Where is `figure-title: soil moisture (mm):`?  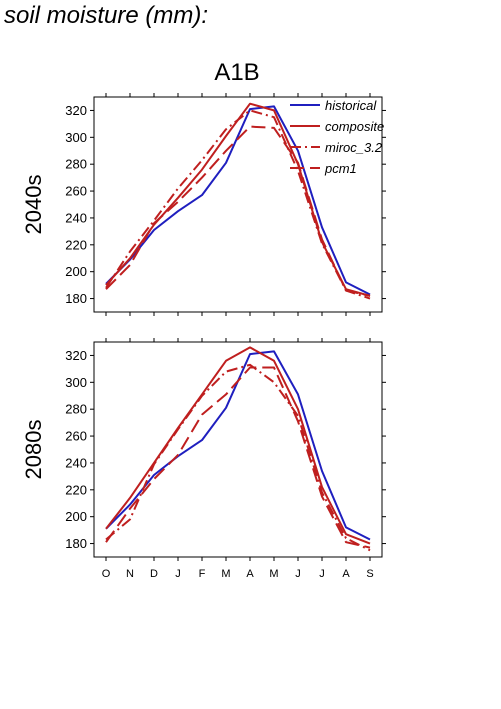 figure-title: soil moisture (mm): is located at coordinates (106, 15).